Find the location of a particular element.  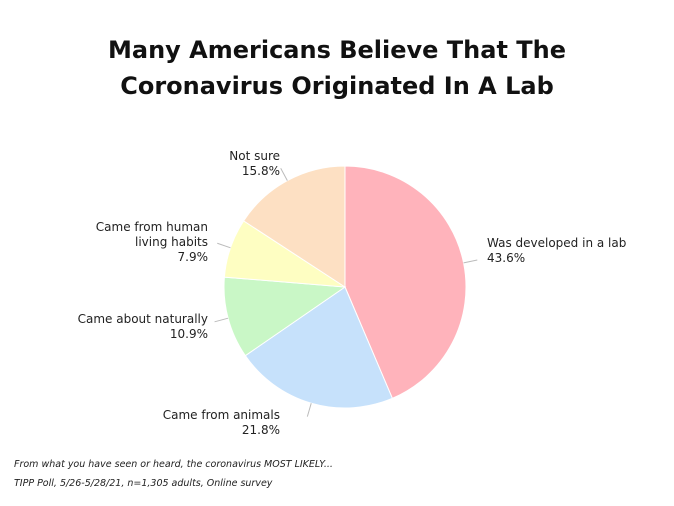

category-label: Not sure is located at coordinates (254, 156).